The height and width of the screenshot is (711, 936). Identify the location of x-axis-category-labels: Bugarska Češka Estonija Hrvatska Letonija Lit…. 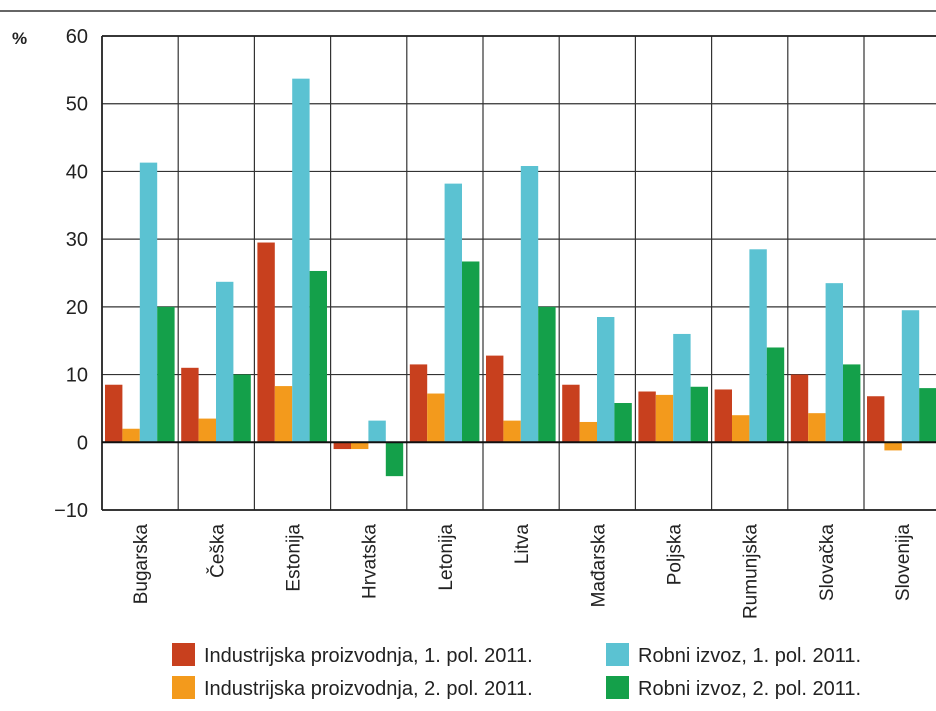
(522, 571).